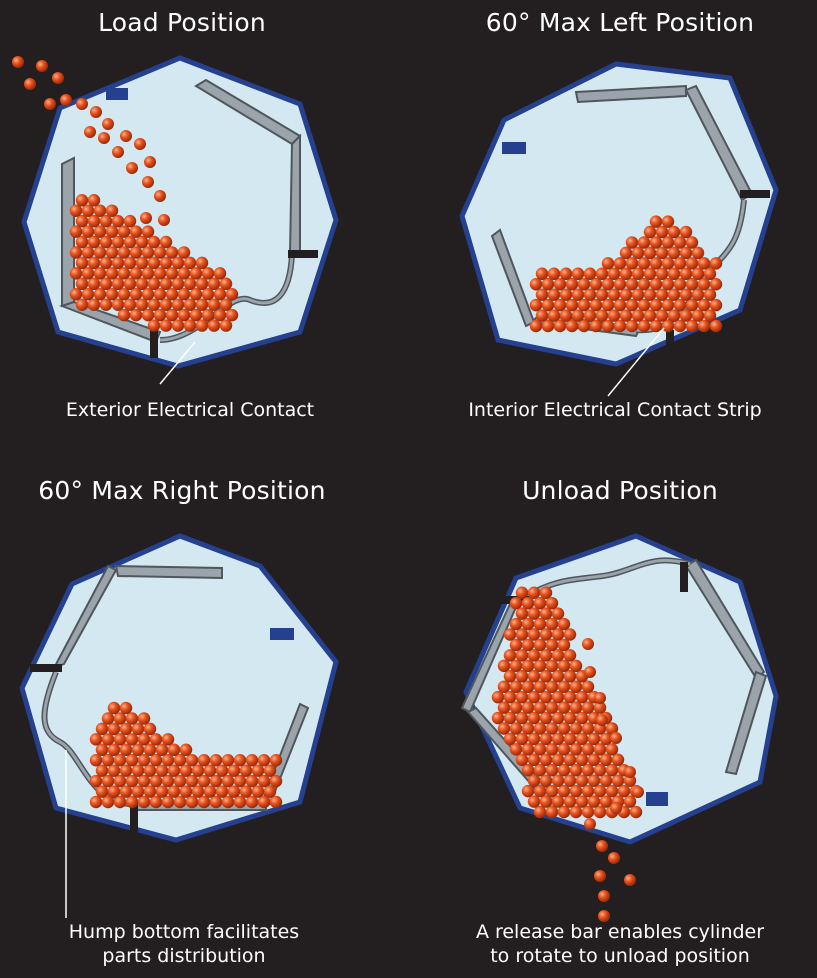  I want to click on panel-title-load: Load Position, so click(182, 22).